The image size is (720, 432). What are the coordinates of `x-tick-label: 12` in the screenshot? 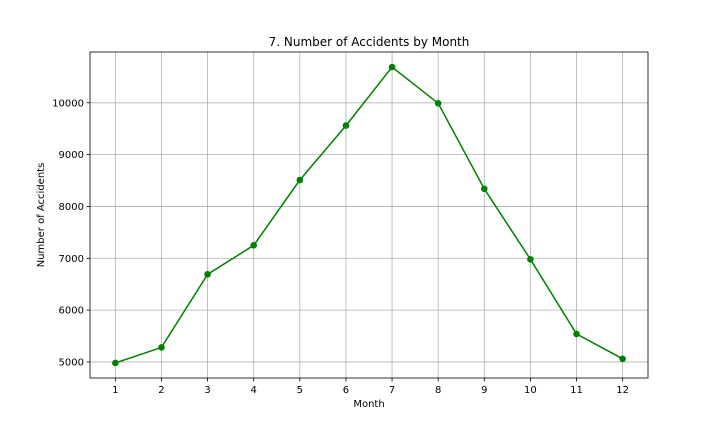 It's located at (622, 390).